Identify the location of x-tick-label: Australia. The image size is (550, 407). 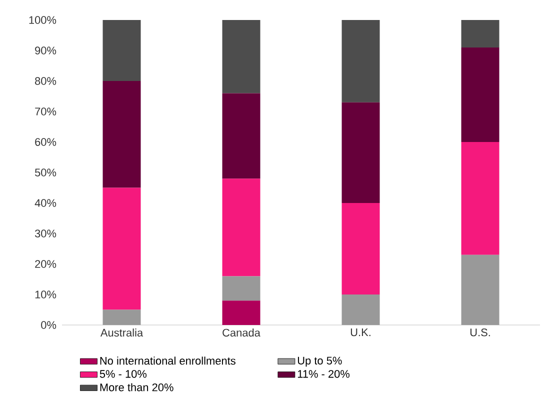
(122, 332).